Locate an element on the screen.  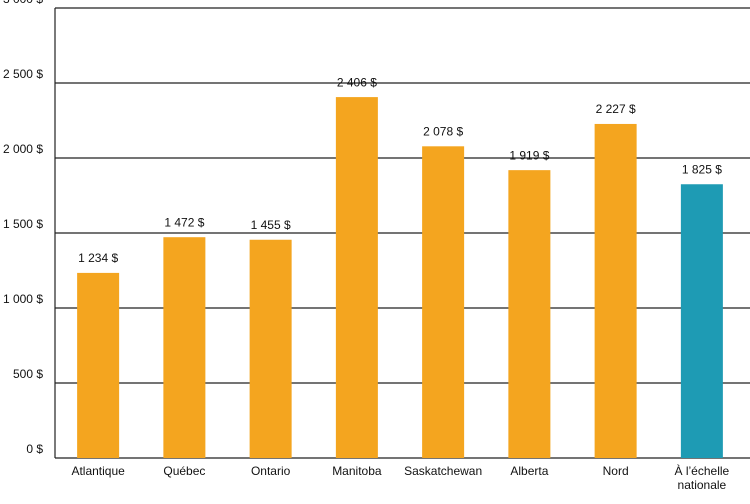
value-label: 1 825 $ is located at coordinates (702, 169).